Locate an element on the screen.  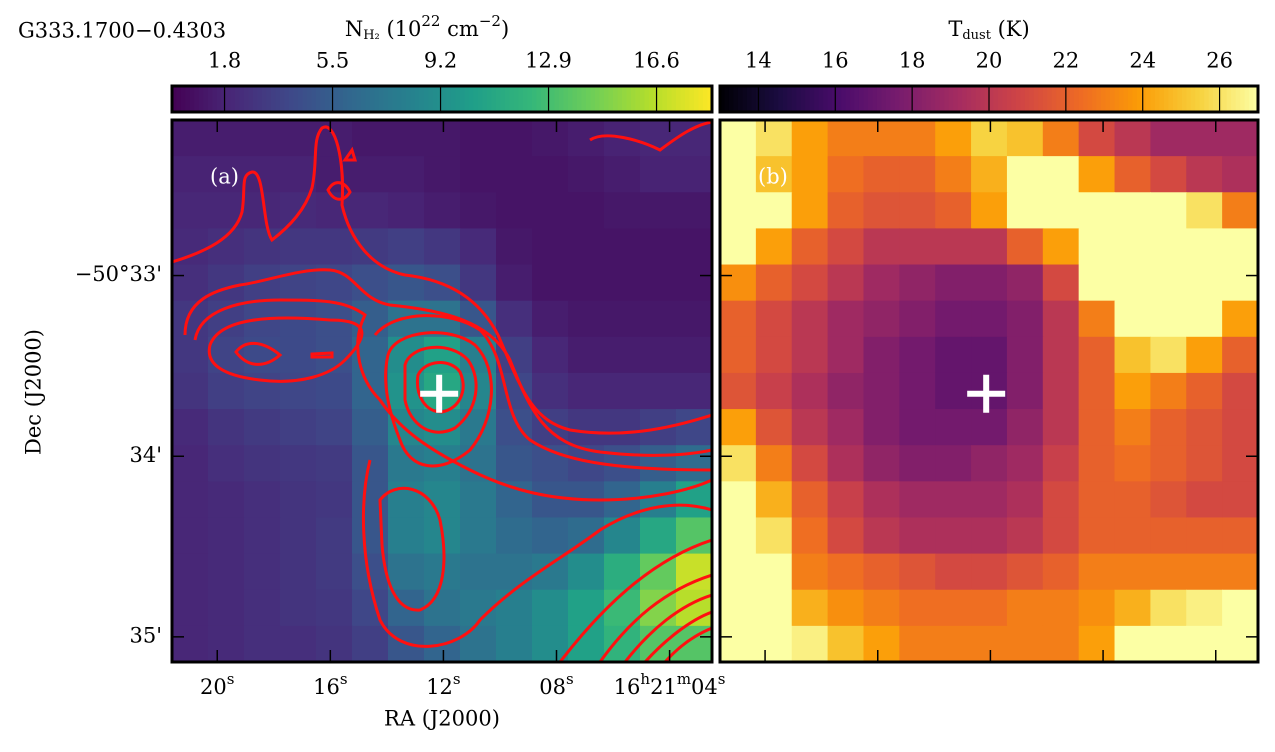
y-axis-label: Dec (J2000) is located at coordinates (34, 392).